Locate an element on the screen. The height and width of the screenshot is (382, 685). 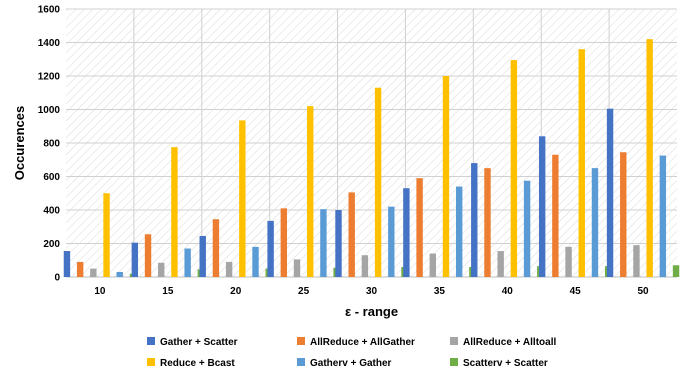
legend-label: AllReduce + Alltoall is located at coordinates (509, 342).